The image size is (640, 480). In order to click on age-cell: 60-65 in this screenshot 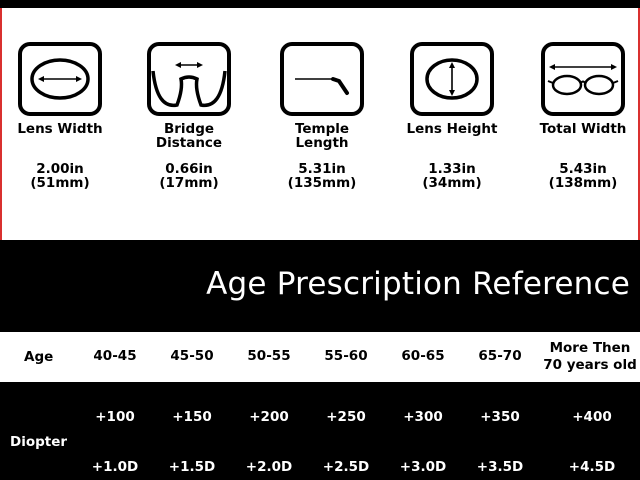, I will do `click(423, 356)`.